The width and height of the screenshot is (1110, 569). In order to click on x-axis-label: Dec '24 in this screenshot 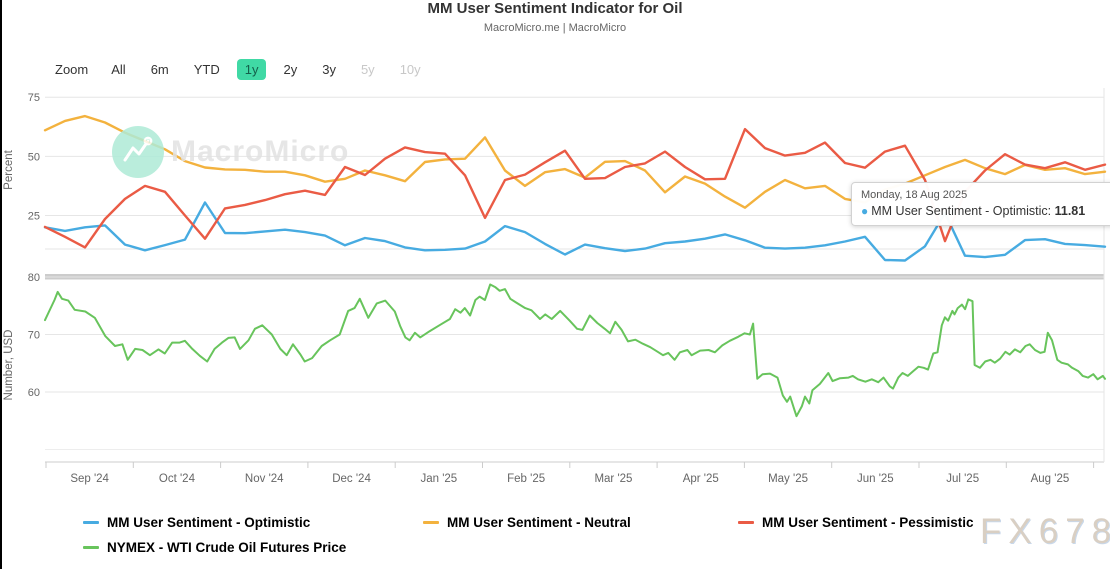, I will do `click(351, 479)`.